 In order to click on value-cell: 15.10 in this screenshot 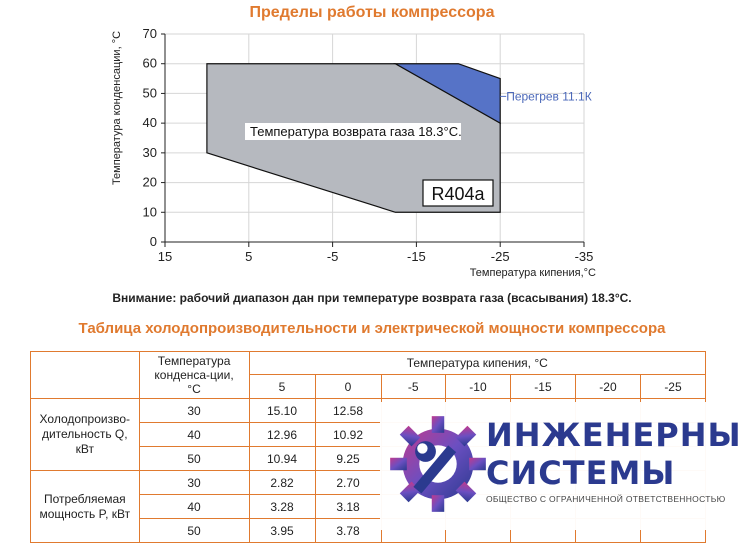, I will do `click(282, 410)`.